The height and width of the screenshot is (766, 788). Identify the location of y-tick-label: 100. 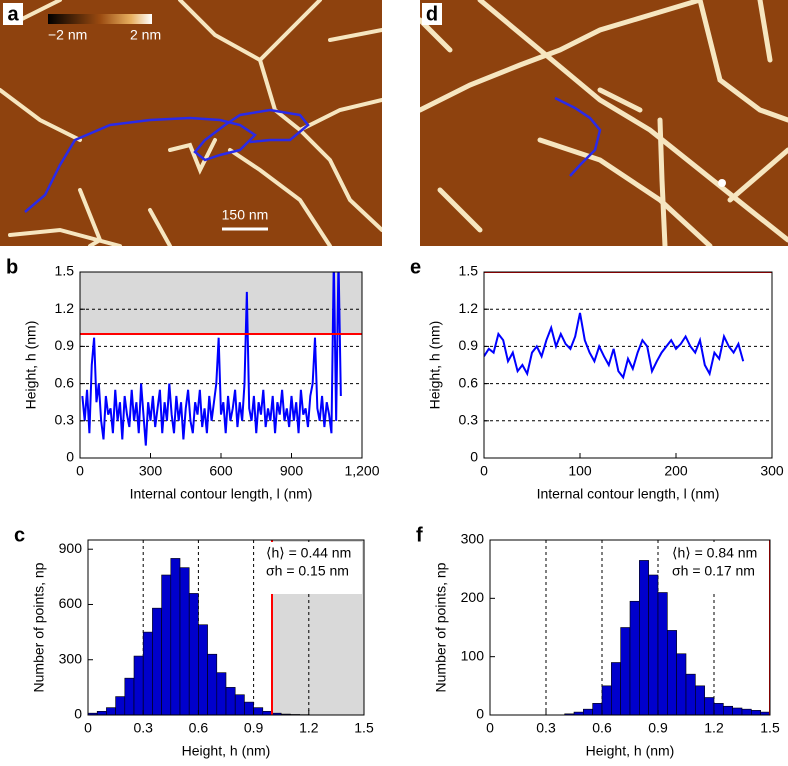
(473, 655).